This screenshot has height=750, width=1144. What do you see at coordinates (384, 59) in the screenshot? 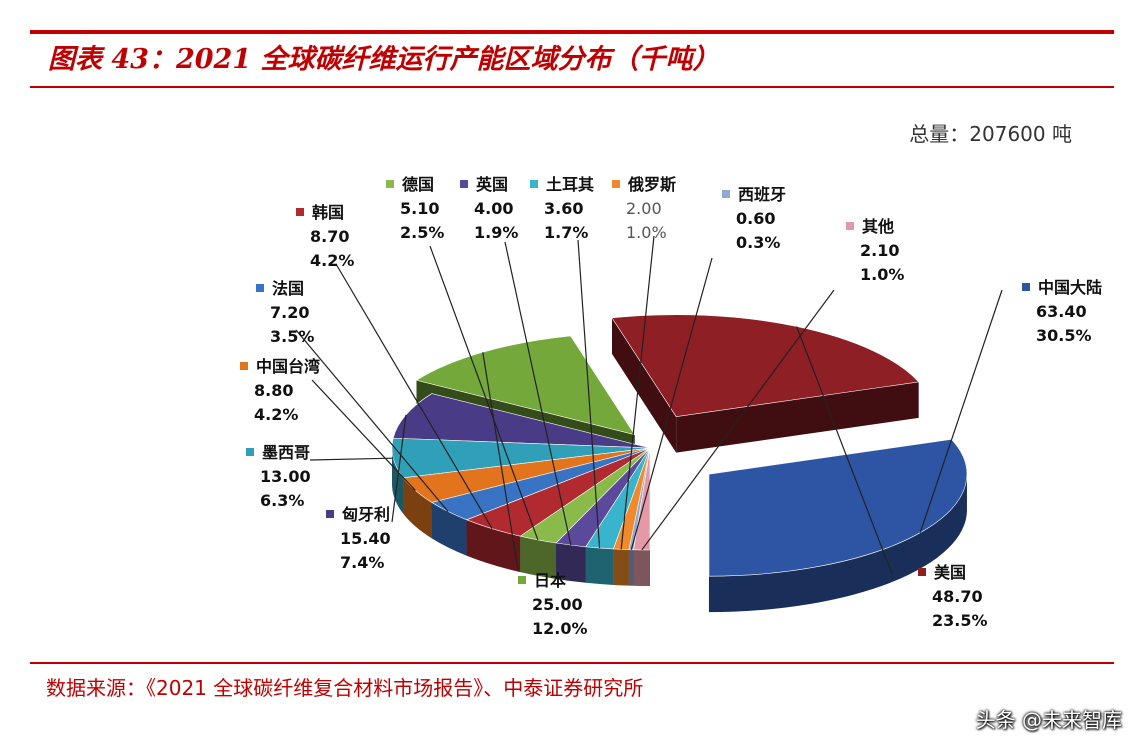
I see `chart-title: 图表 43：2021 全球碳纤维运行产能区域分布（千吨）` at bounding box center [384, 59].